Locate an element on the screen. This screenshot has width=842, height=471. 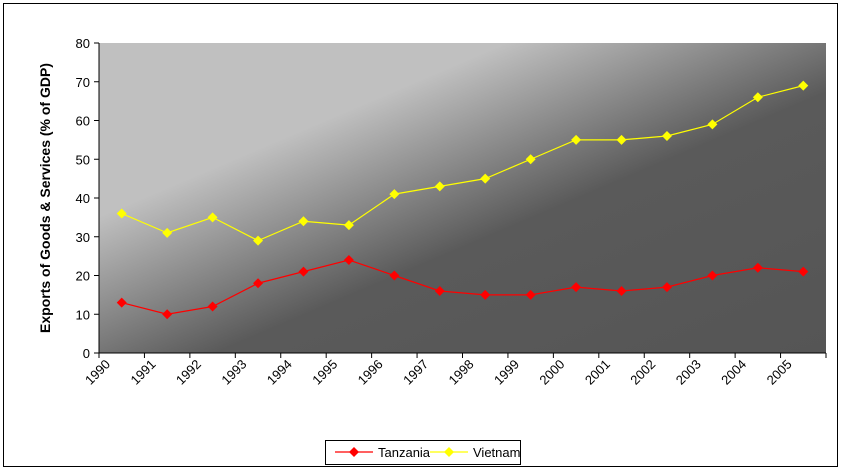
legend-label: Vietnam is located at coordinates (496, 452).